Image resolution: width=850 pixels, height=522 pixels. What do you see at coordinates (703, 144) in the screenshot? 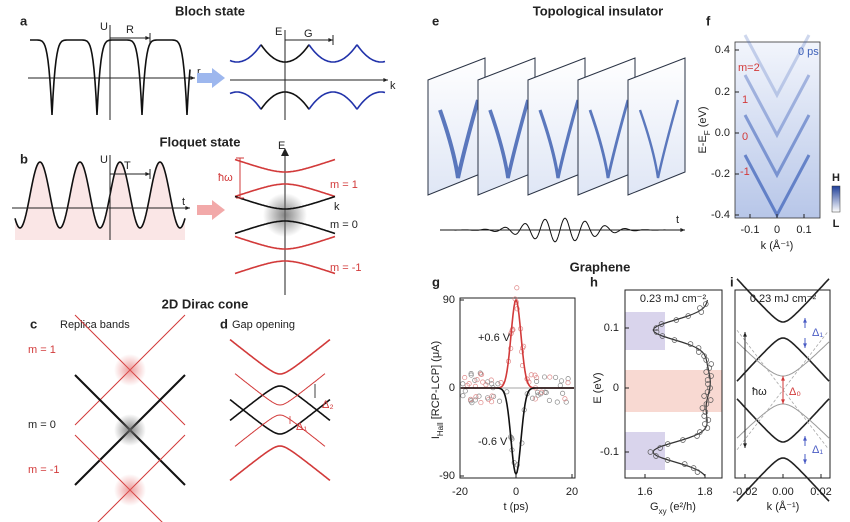
I see `label-main: E-E` at bounding box center [703, 144].